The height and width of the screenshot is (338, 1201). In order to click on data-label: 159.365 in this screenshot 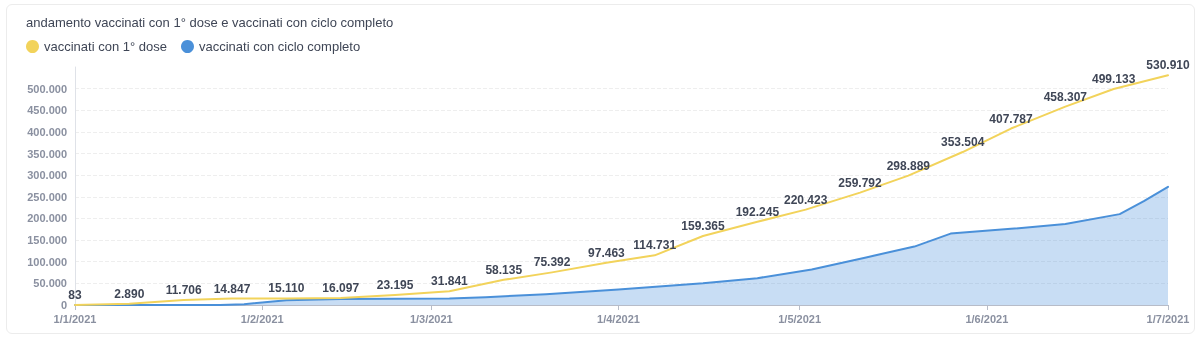, I will do `click(703, 226)`.